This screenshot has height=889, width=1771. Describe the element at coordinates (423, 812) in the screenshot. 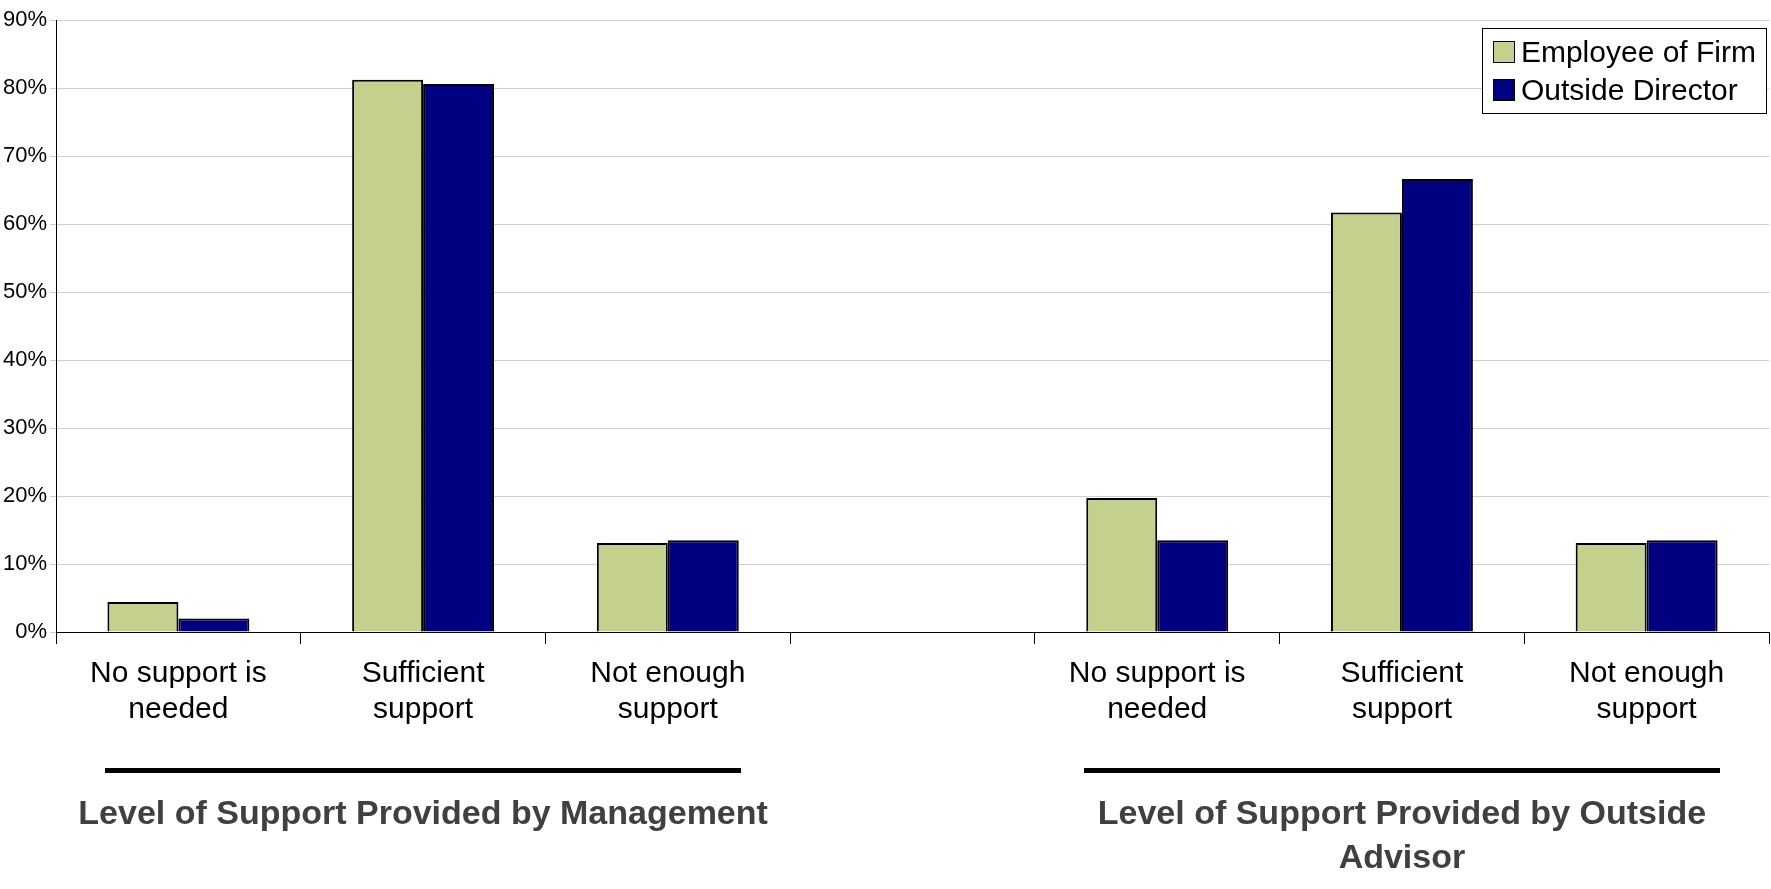

I see `text: Level of Support Provided by Management` at that location.